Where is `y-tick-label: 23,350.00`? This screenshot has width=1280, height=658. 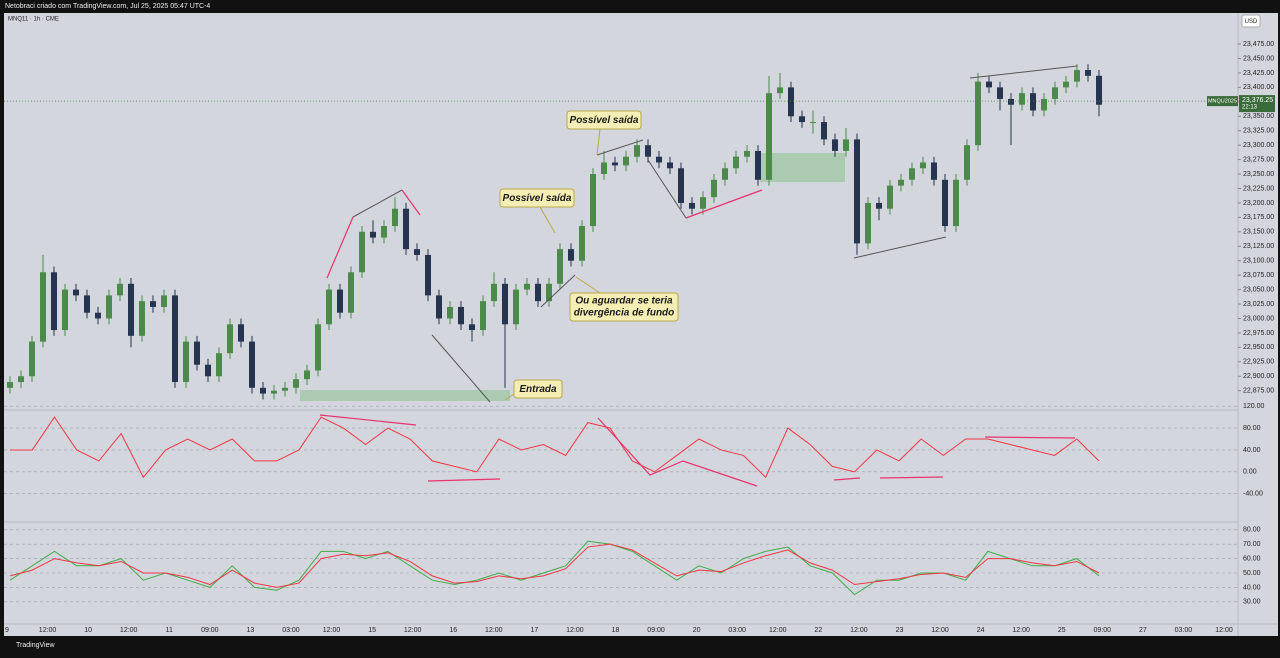 y-tick-label: 23,350.00 is located at coordinates (1258, 116).